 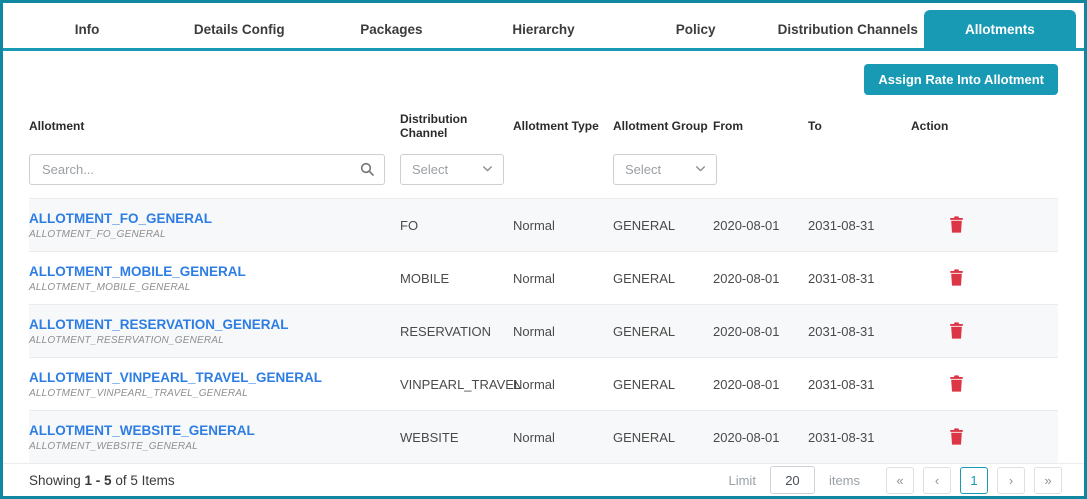 I want to click on column-header-action: Action, so click(x=930, y=126).